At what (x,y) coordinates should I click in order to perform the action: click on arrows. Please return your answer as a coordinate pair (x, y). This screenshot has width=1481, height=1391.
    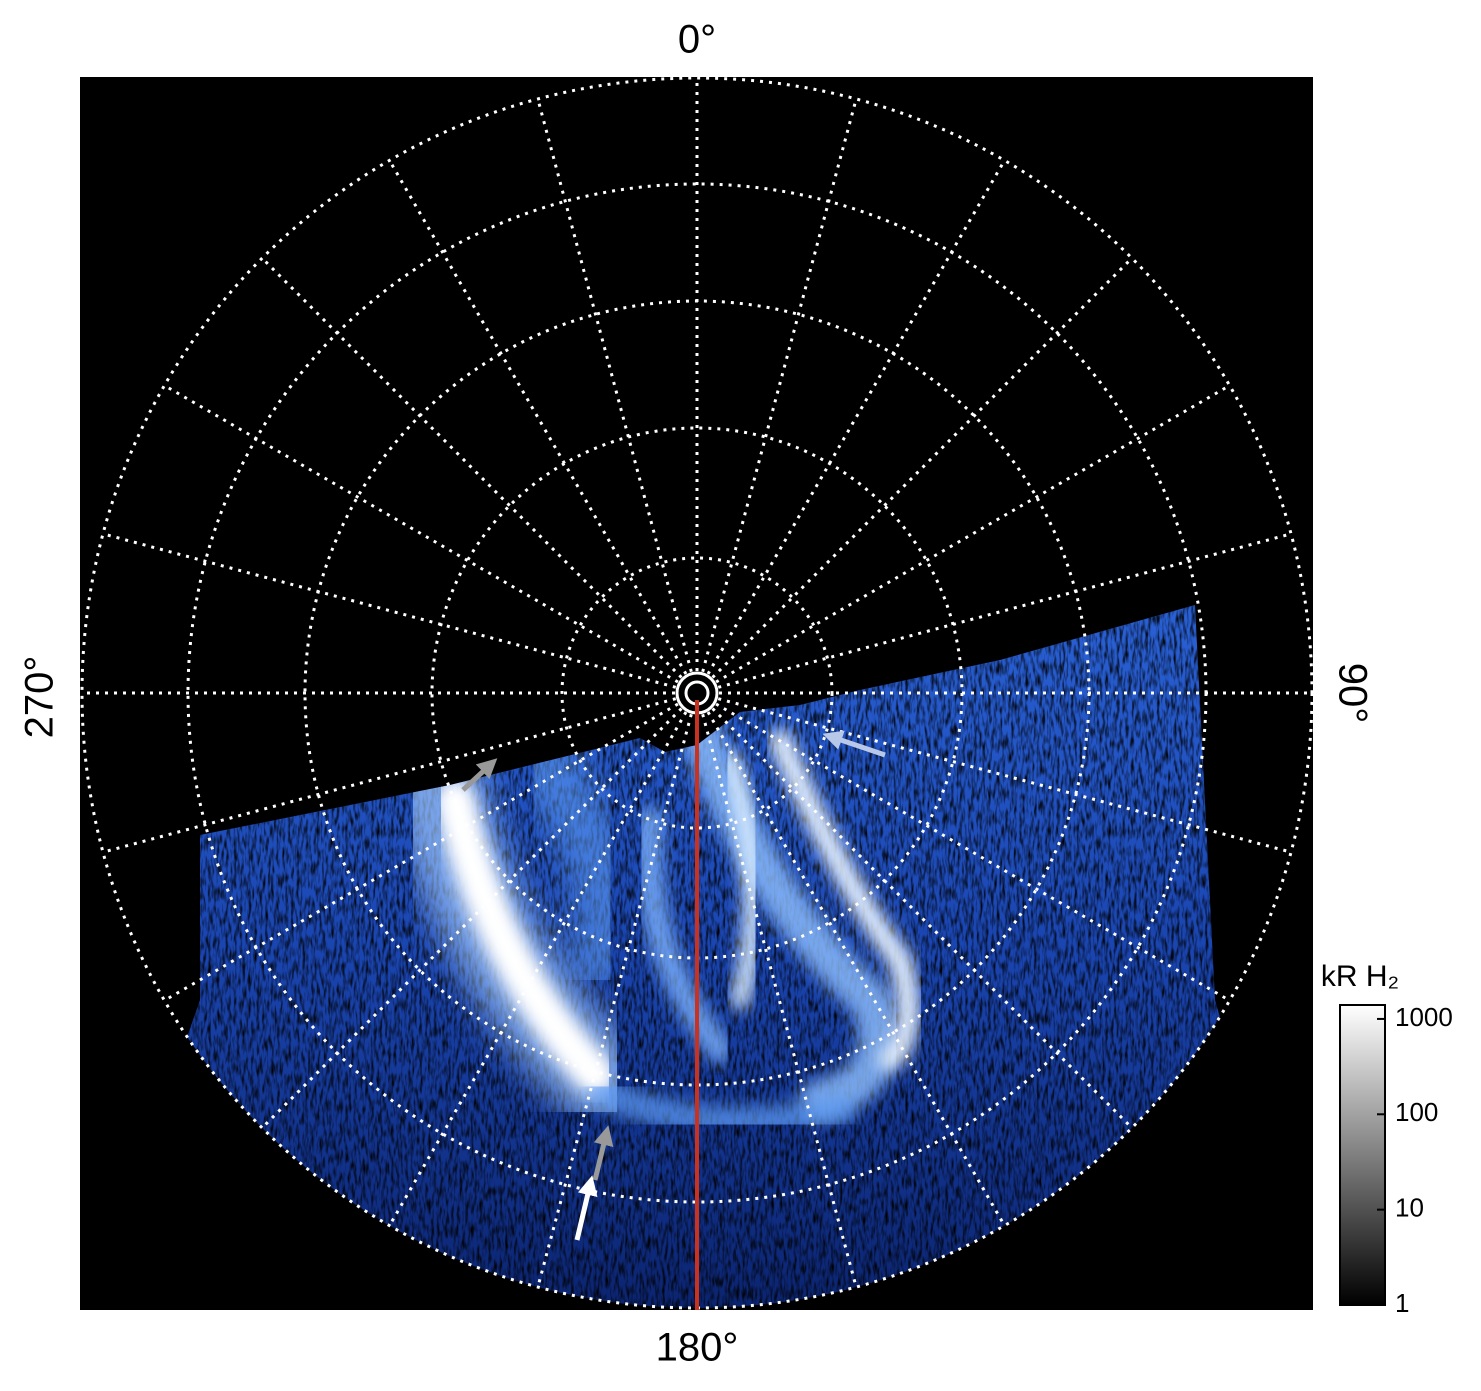
    Looking at the image, I should click on (673, 985).